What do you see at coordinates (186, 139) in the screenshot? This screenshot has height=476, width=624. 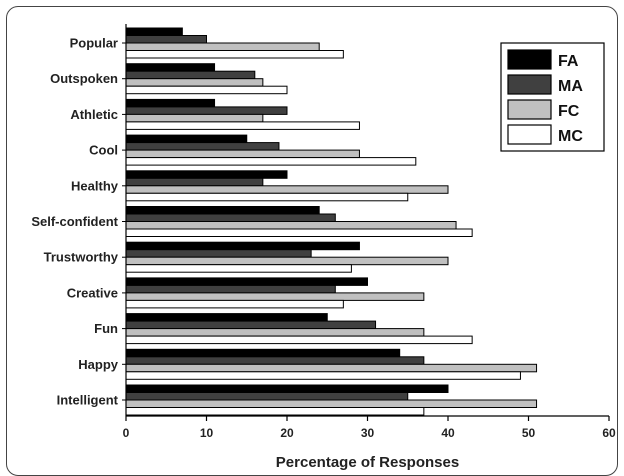 I see `bar-fa-cool` at bounding box center [186, 139].